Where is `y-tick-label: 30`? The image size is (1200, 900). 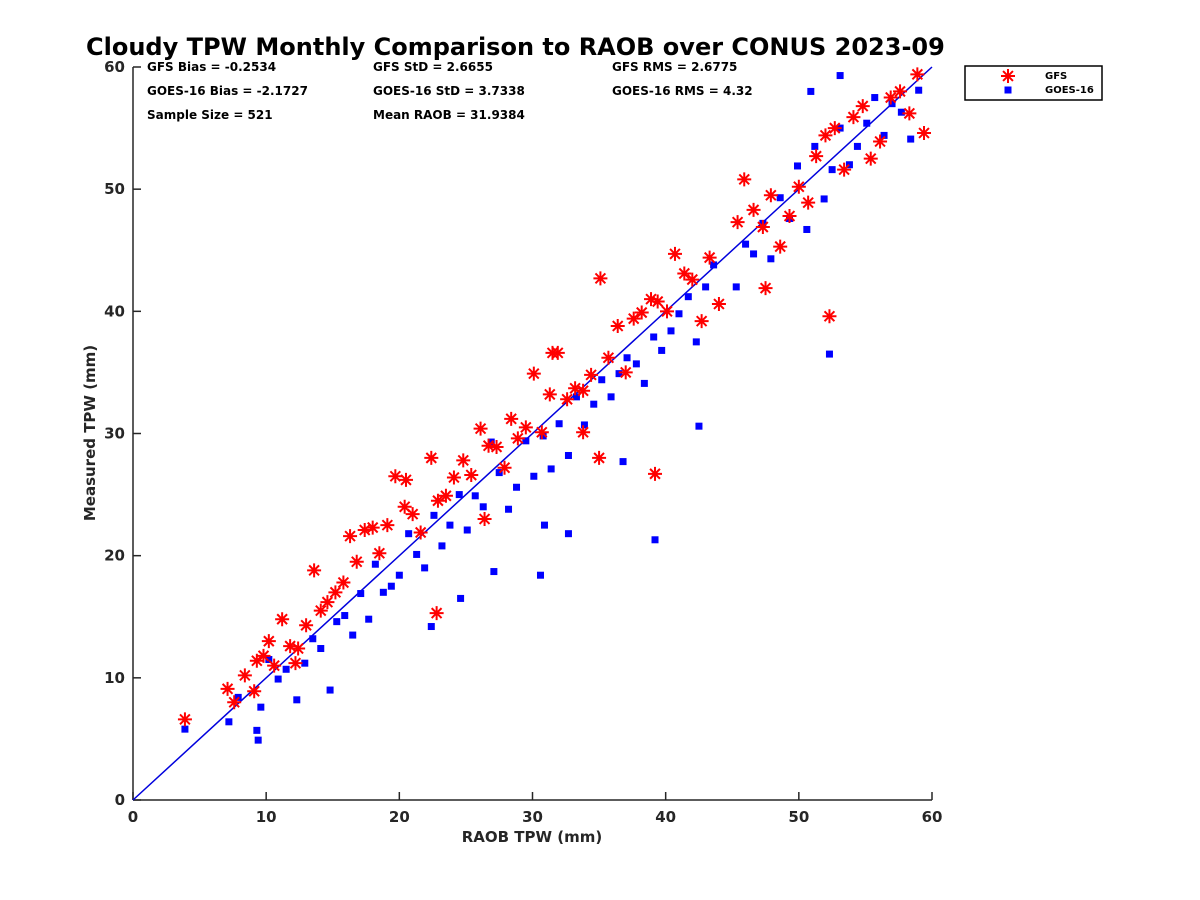 y-tick-label: 30 is located at coordinates (114, 434).